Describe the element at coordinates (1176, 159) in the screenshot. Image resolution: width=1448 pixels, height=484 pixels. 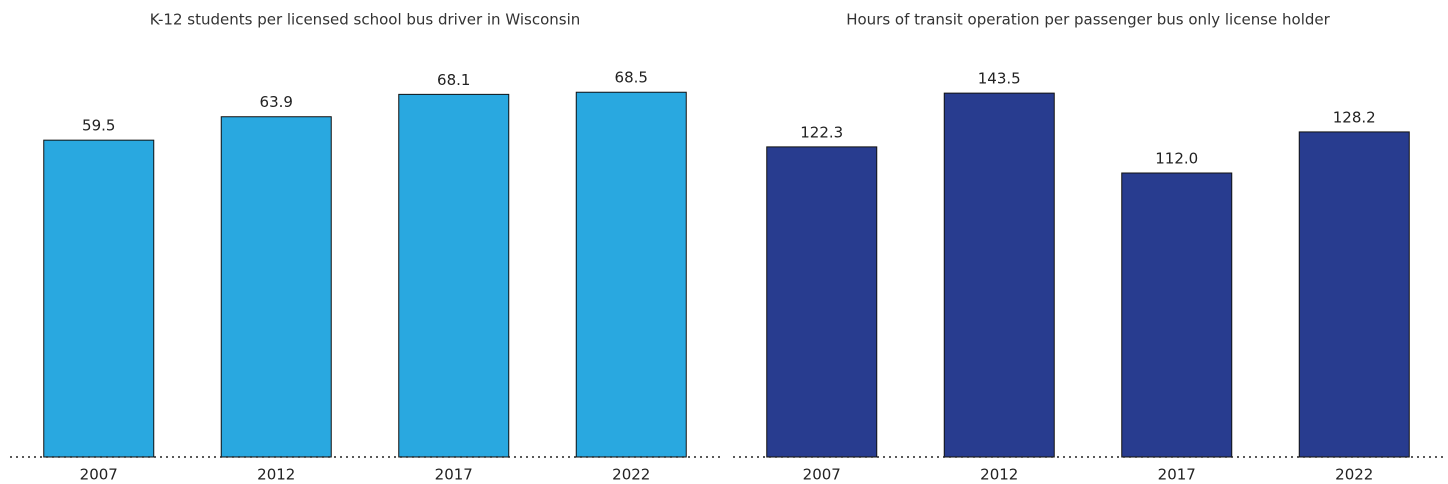
I see `value-label: 112.0` at that location.